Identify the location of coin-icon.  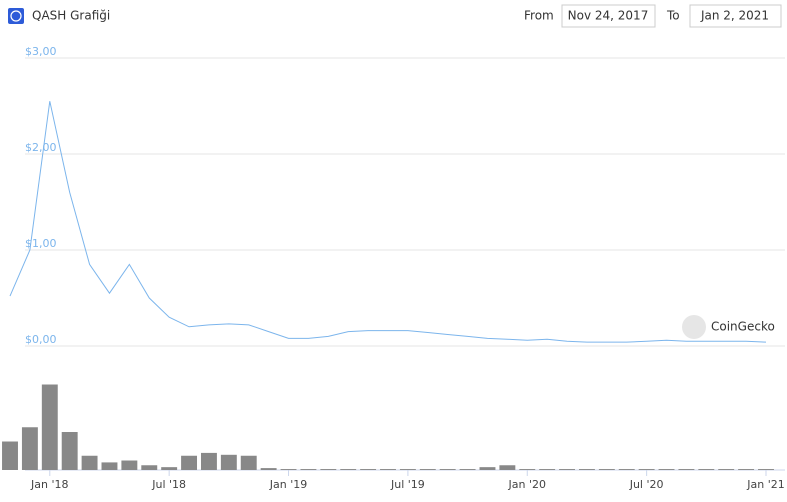
(16, 16).